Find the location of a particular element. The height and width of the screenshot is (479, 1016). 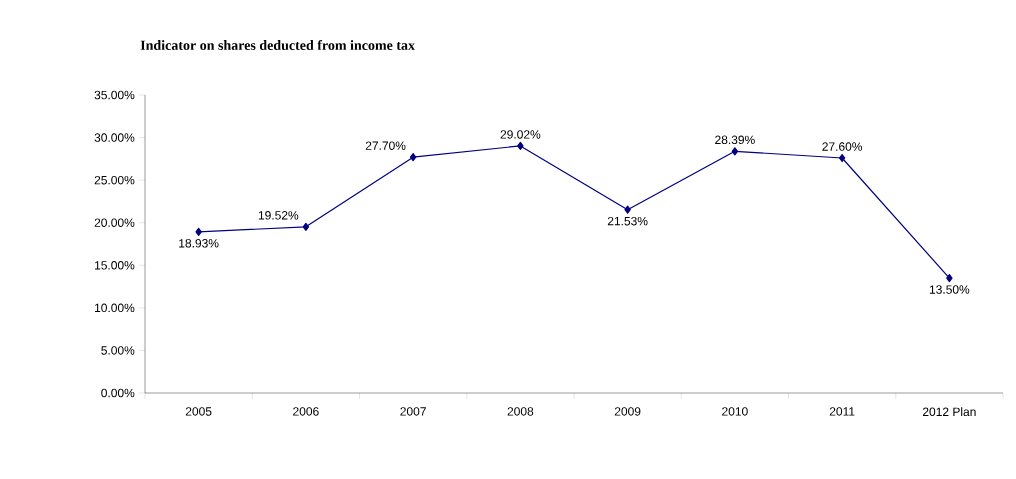

data-label: 28.39% is located at coordinates (735, 140).